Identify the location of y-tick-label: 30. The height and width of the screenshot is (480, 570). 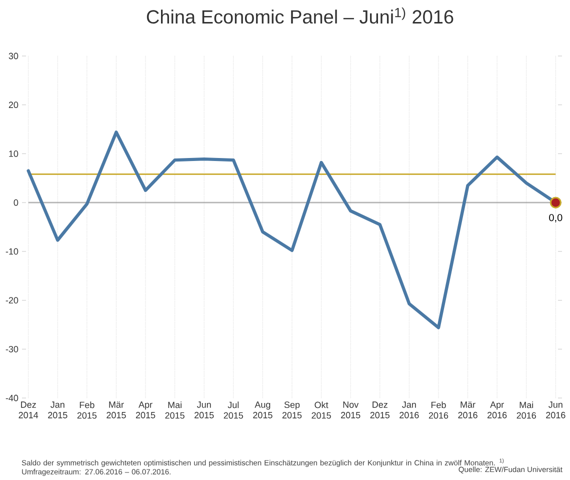
(13, 56).